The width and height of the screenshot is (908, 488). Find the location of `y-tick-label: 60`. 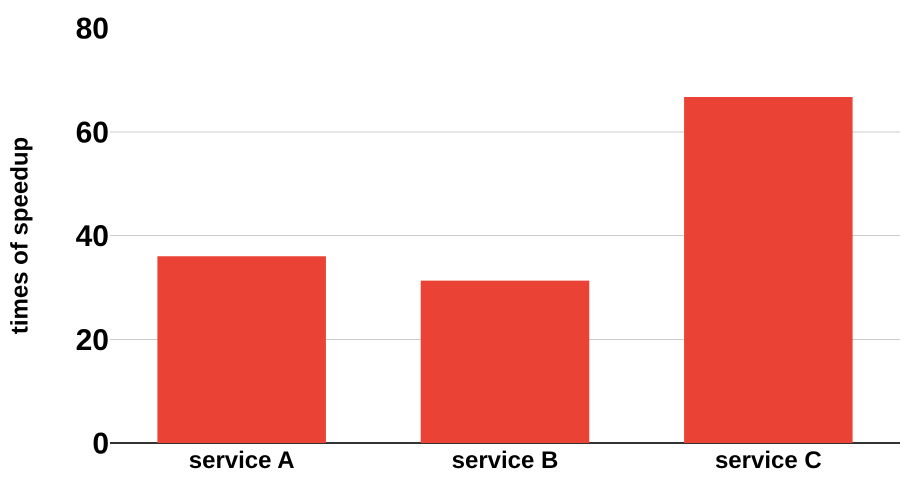

y-tick-label: 60 is located at coordinates (92, 133).